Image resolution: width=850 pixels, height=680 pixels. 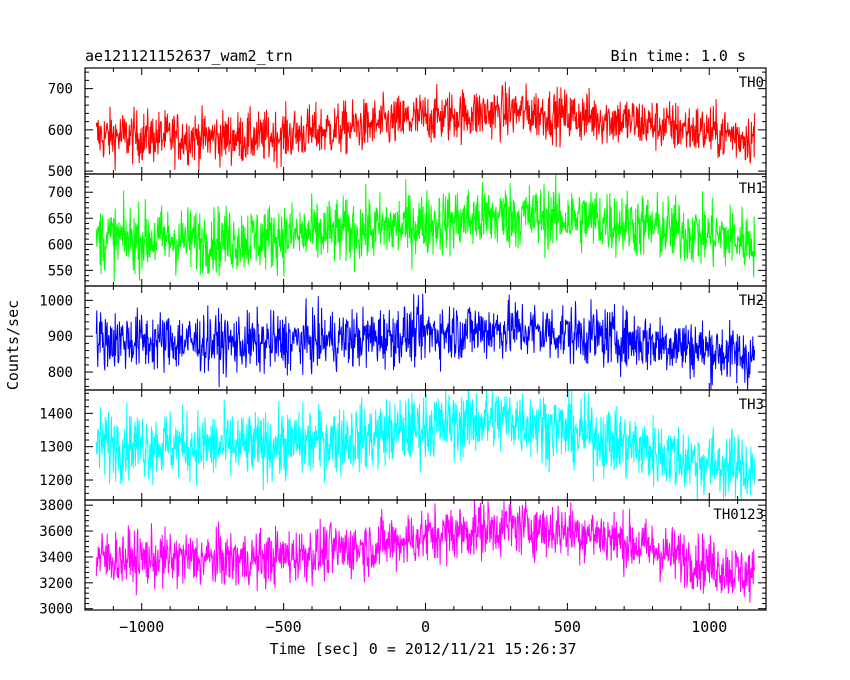 I want to click on y-tick-label: 500, so click(x=60, y=172).